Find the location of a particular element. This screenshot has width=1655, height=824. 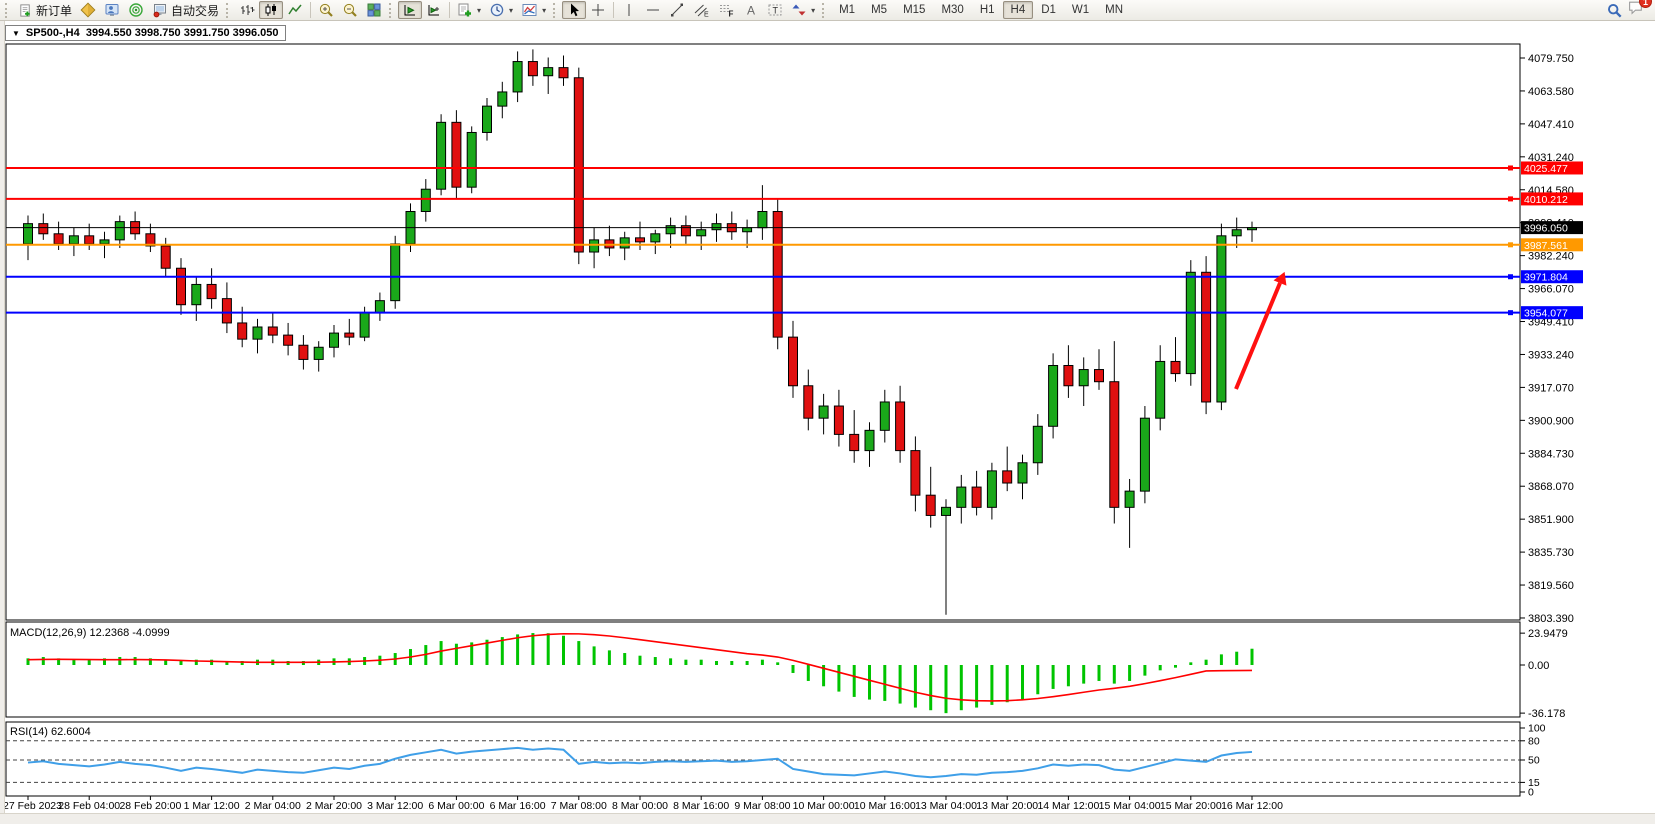

rsi-axis-label: 100 is located at coordinates (1537, 729).